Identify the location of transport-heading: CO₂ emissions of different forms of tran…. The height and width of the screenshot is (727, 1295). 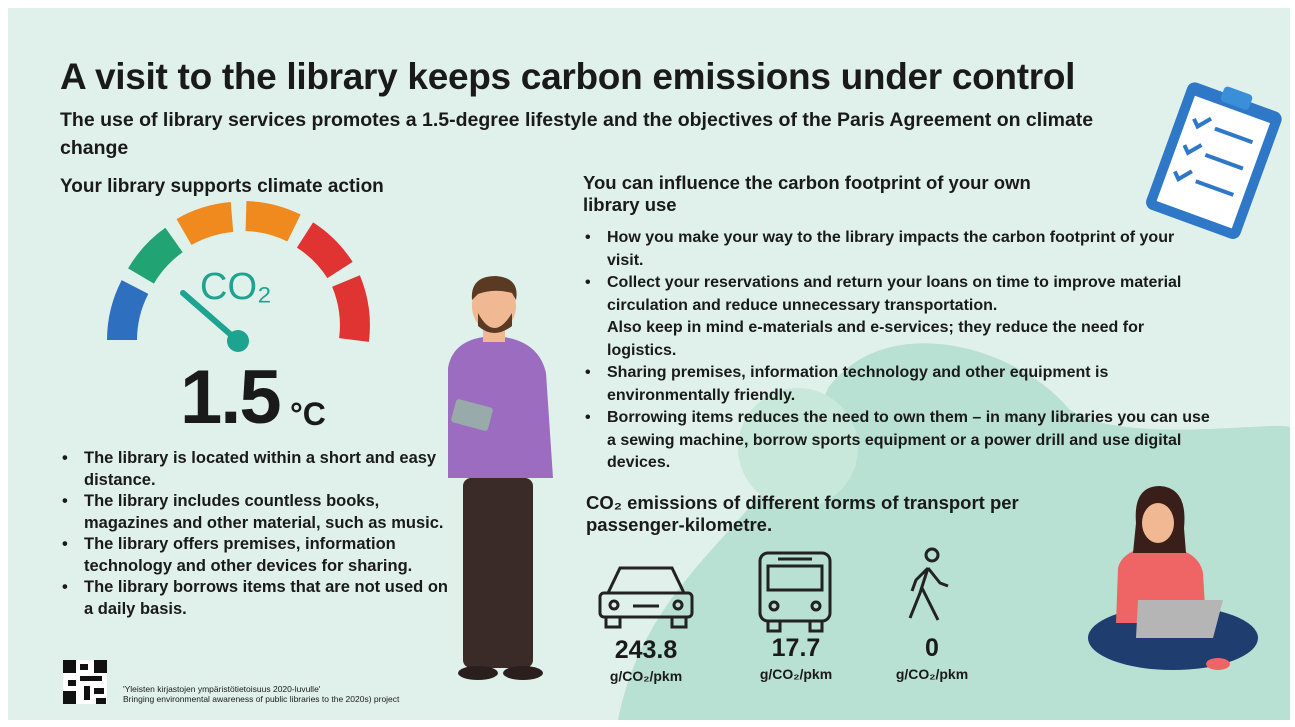
(802, 513).